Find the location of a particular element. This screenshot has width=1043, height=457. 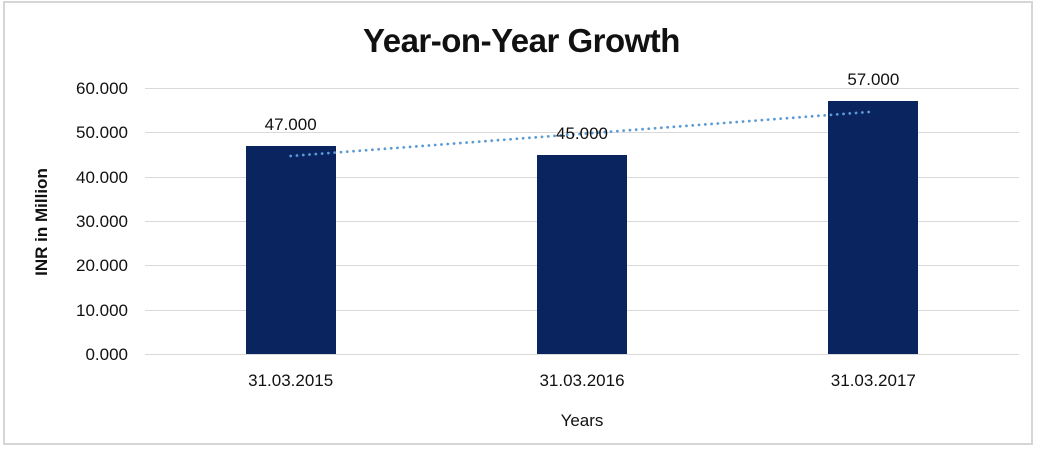

bar-value-label: 47.000 is located at coordinates (290, 124).